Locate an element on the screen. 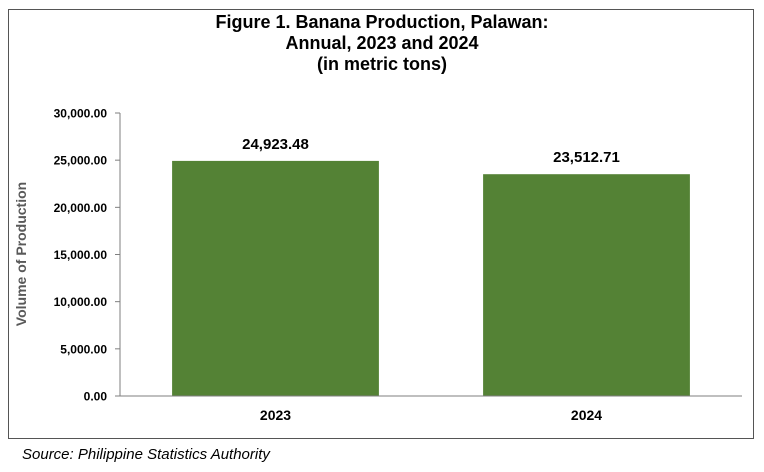 This screenshot has height=472, width=764. source-note: Source: Philippine Statistics Authority is located at coordinates (146, 454).